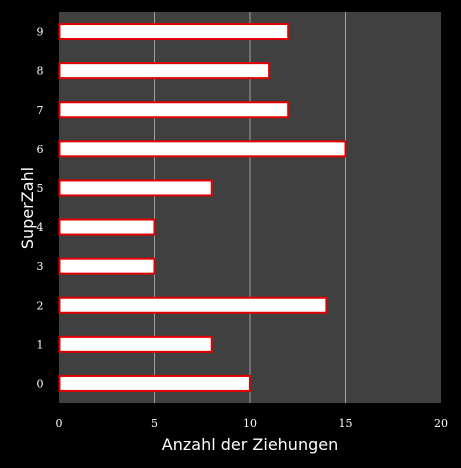  I want to click on y-axis-title: SuperZahl, so click(27, 208).